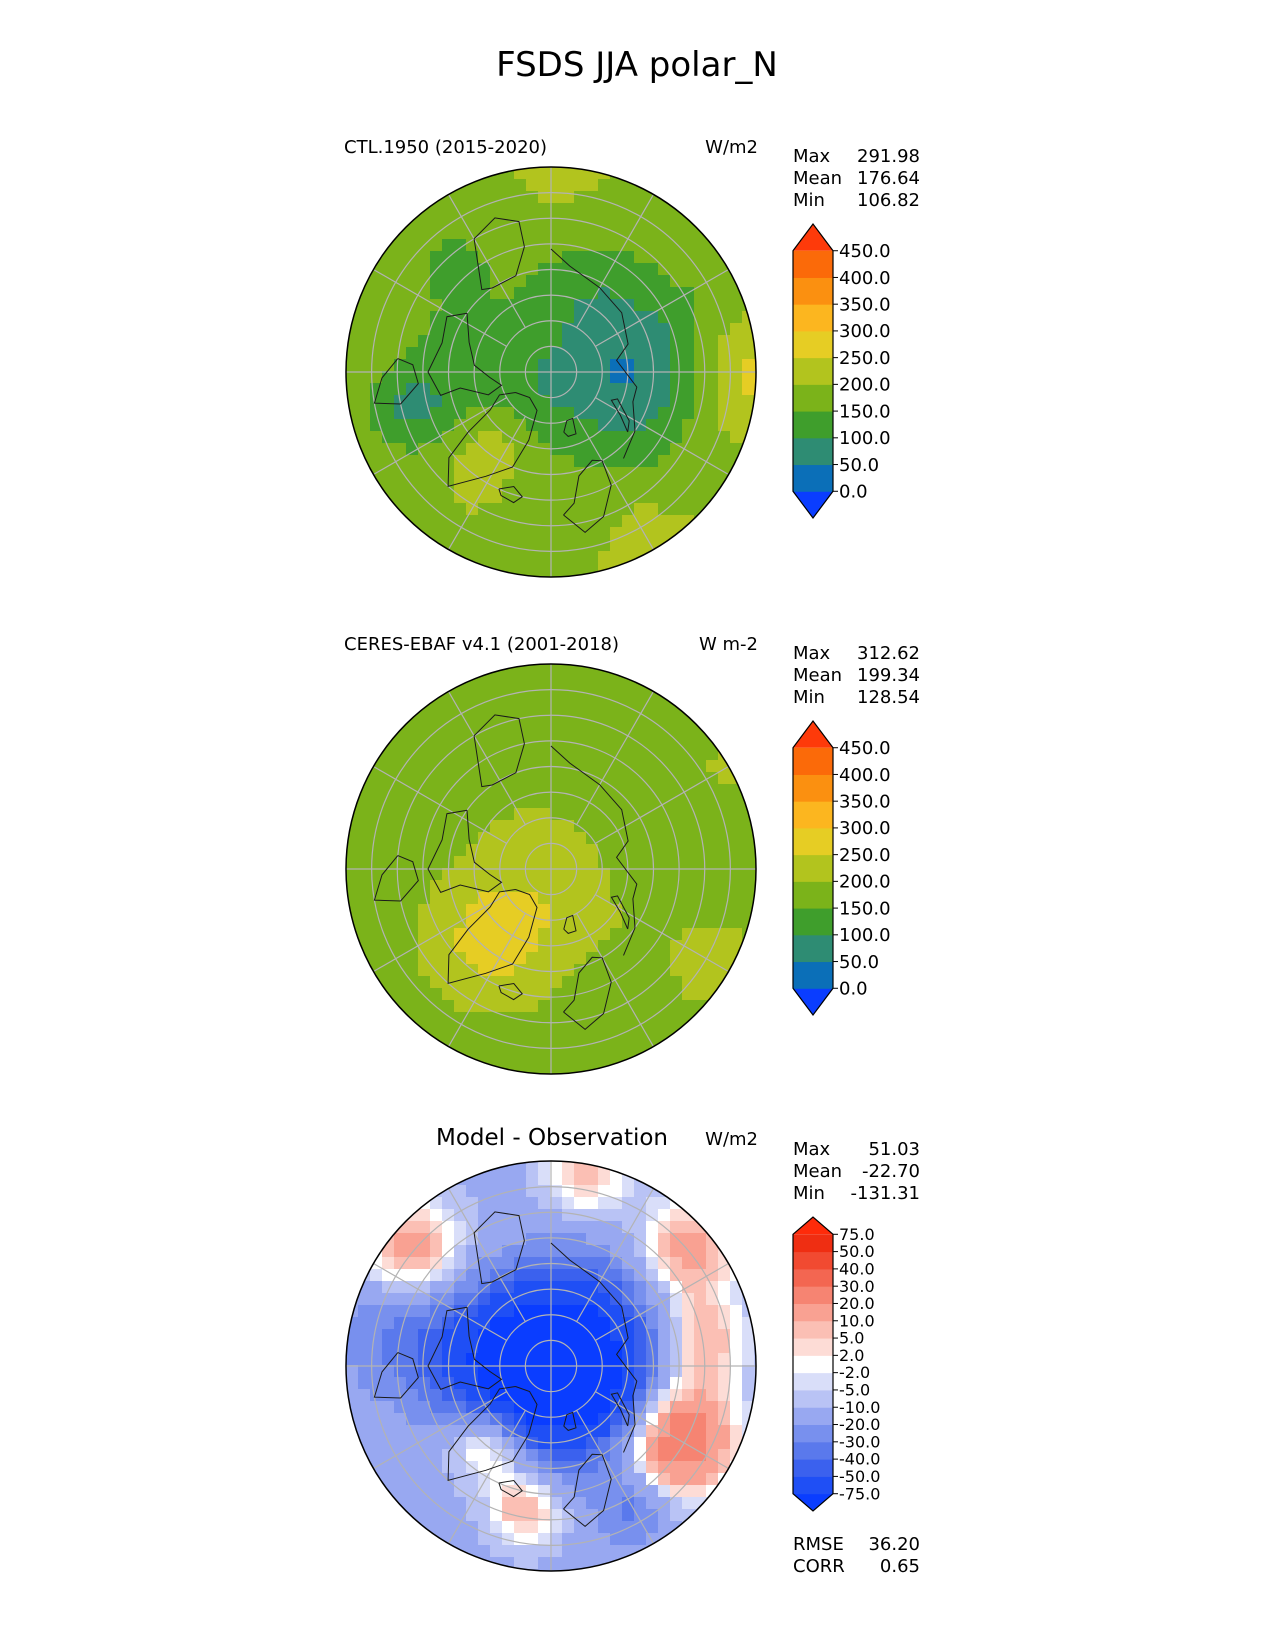 The image size is (1275, 1650). Describe the element at coordinates (731, 1139) in the screenshot. I see `panel-units: W/m2` at that location.